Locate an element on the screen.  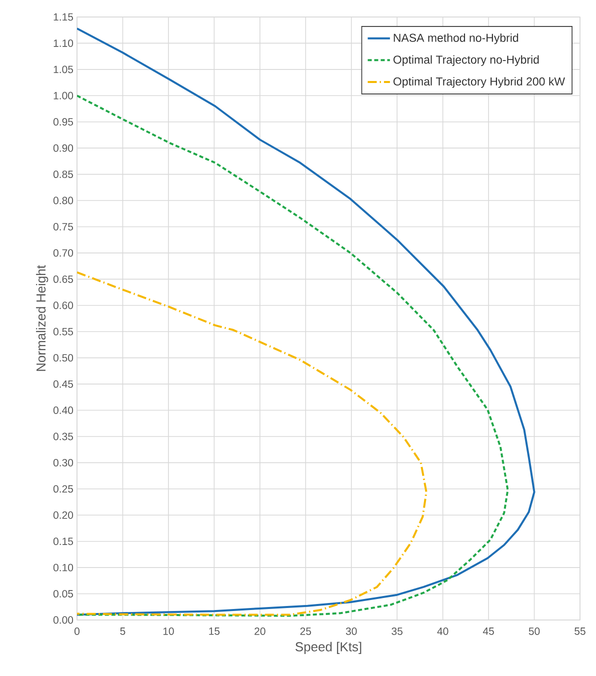
y-tick-label: 0.50 is located at coordinates (63, 358).